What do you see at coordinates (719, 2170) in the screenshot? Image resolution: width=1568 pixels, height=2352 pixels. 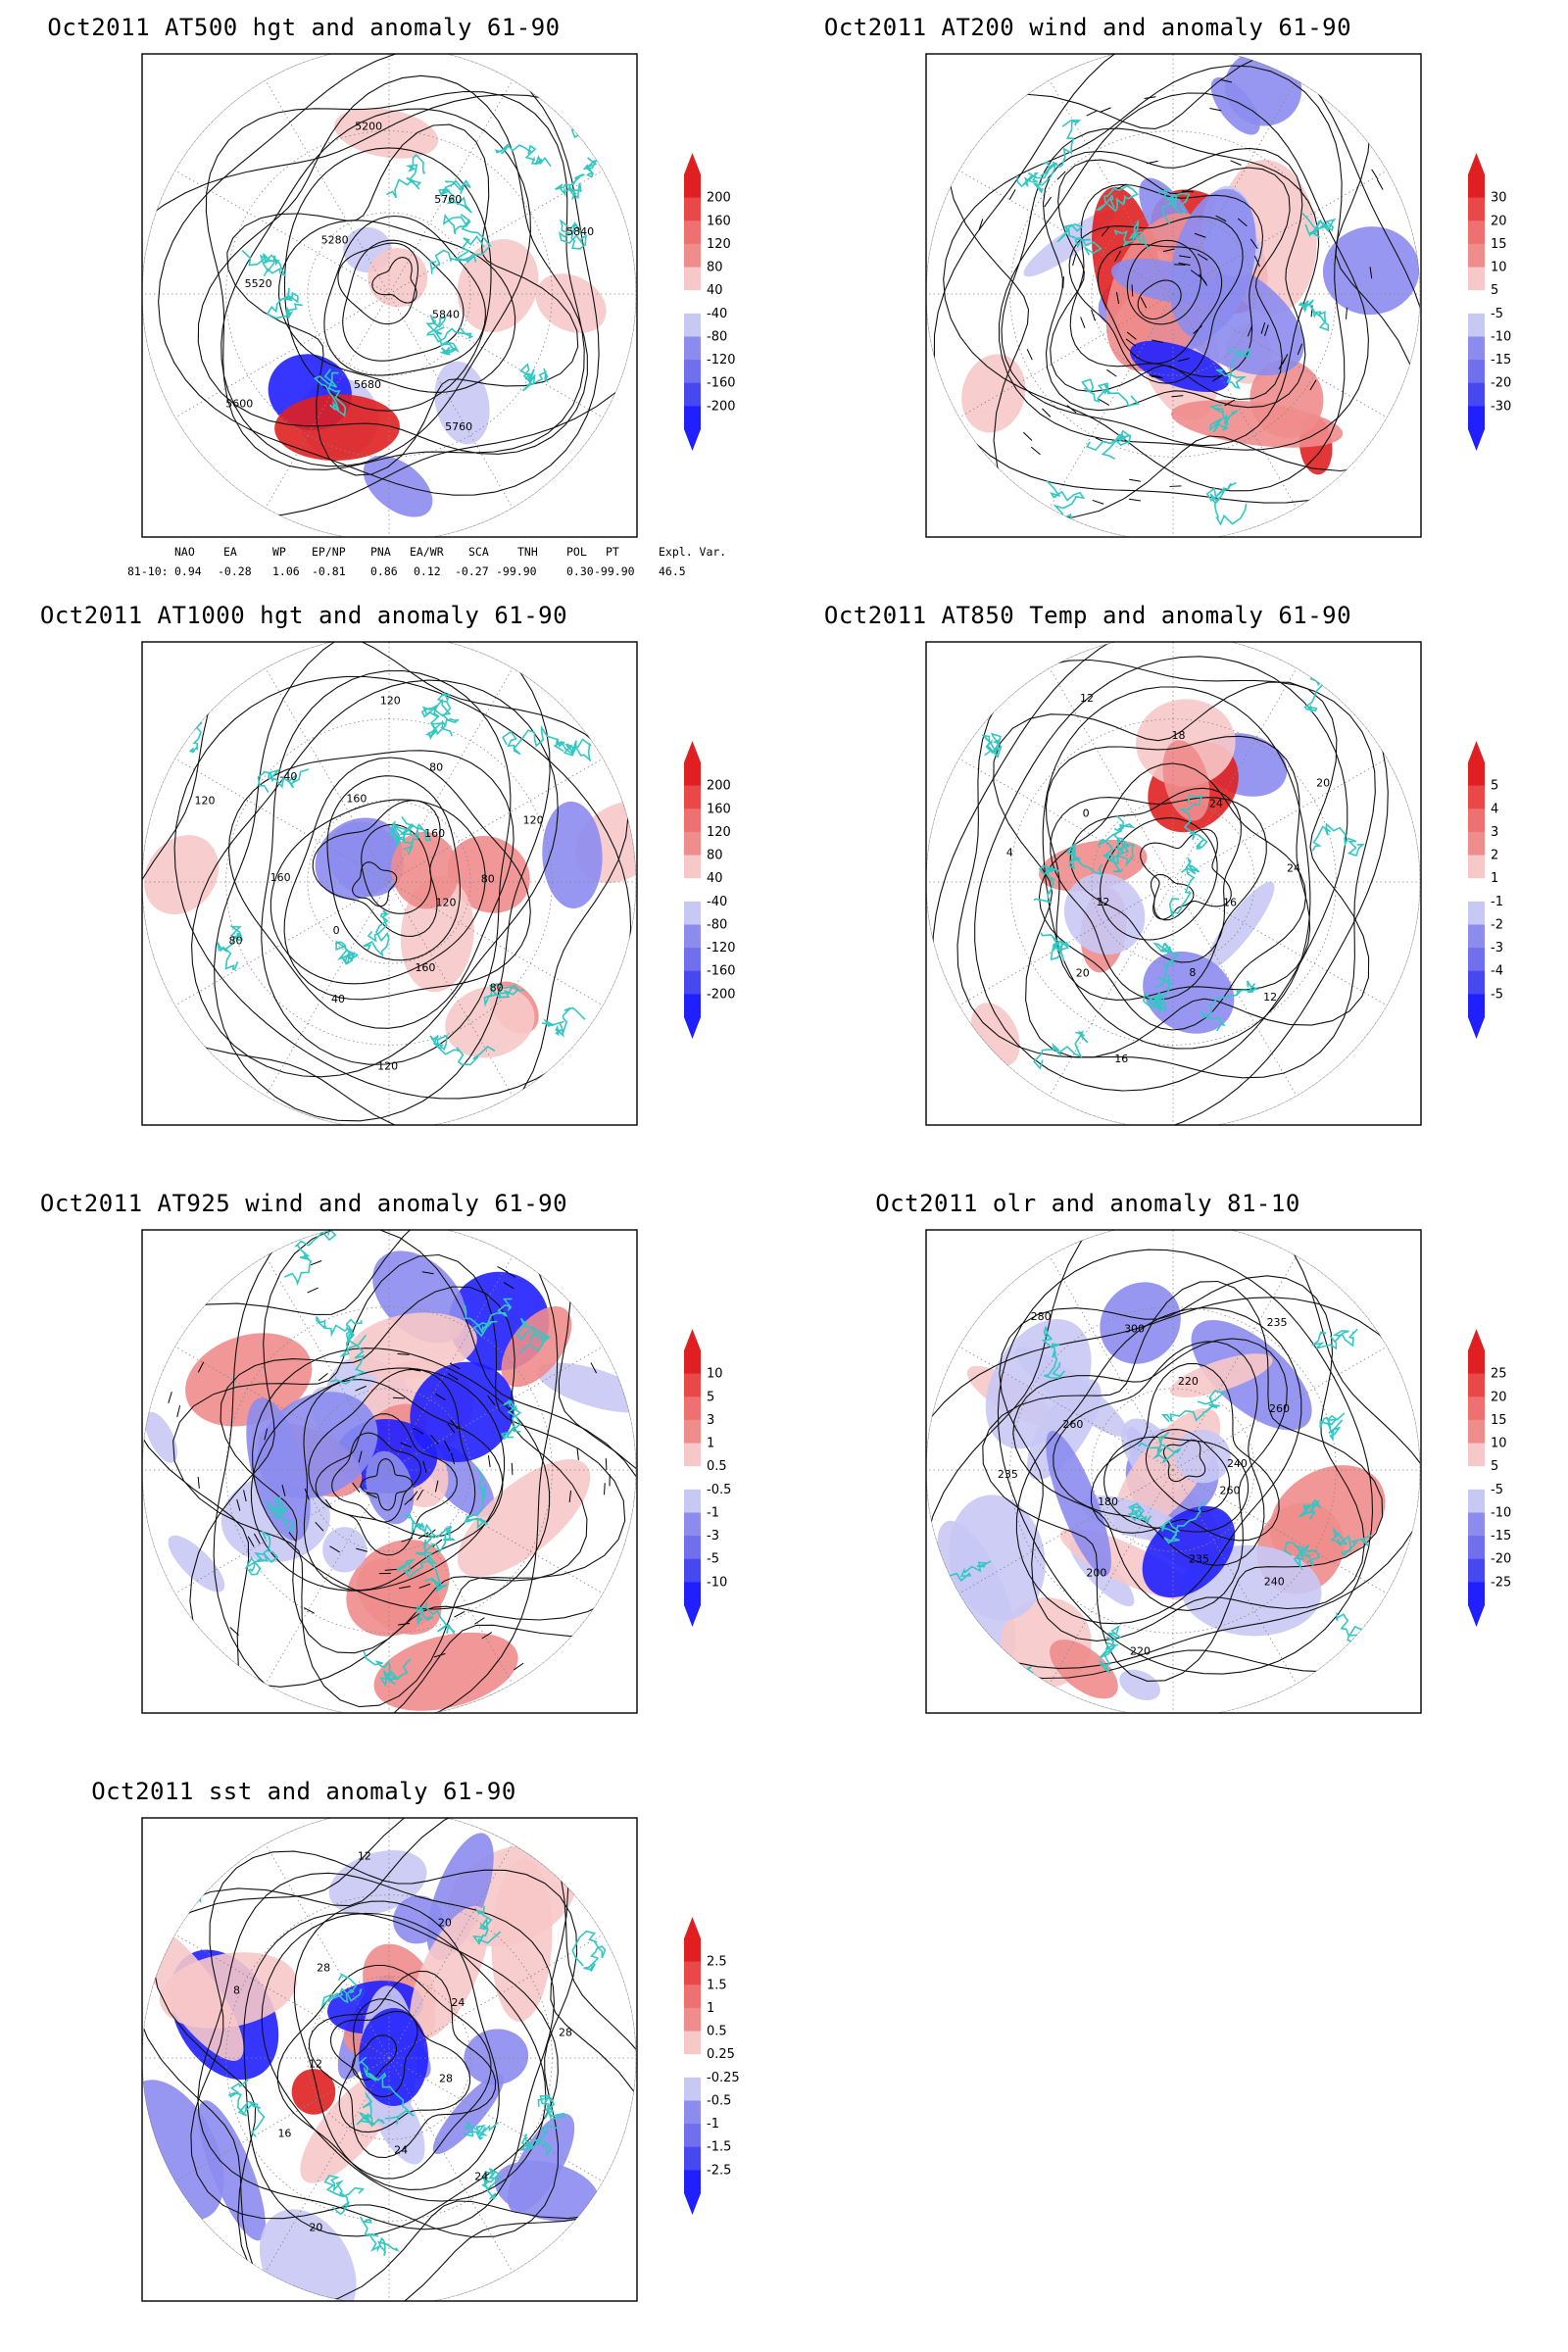 I see `colorbar-tick-label: -2.5` at bounding box center [719, 2170].